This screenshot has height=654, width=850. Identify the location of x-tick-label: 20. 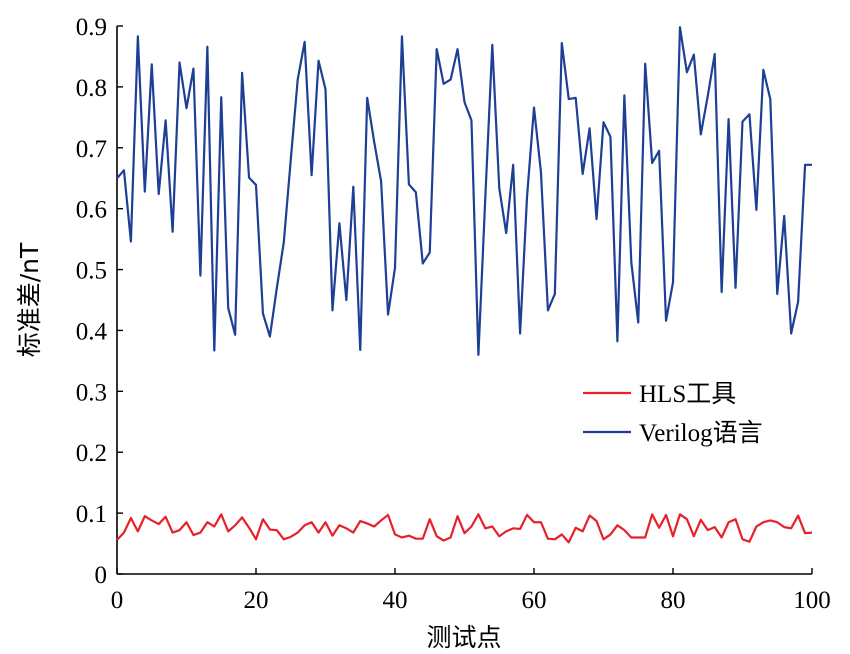
(256, 600).